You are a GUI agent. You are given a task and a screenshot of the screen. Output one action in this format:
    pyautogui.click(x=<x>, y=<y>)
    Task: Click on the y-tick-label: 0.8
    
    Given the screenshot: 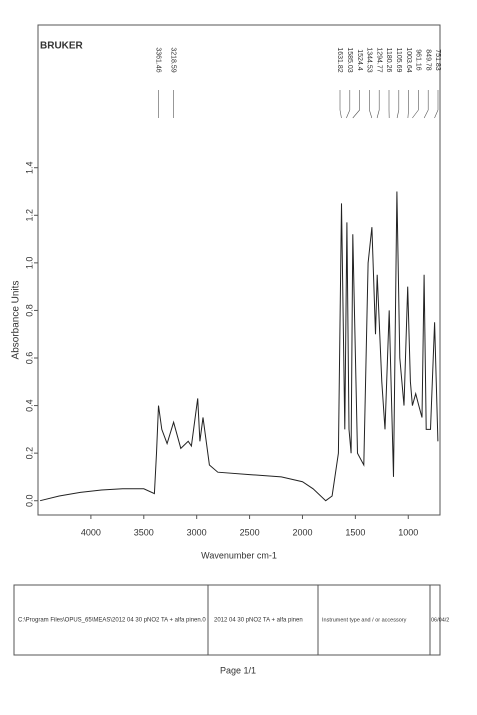 What is the action you would take?
    pyautogui.click(x=29, y=310)
    